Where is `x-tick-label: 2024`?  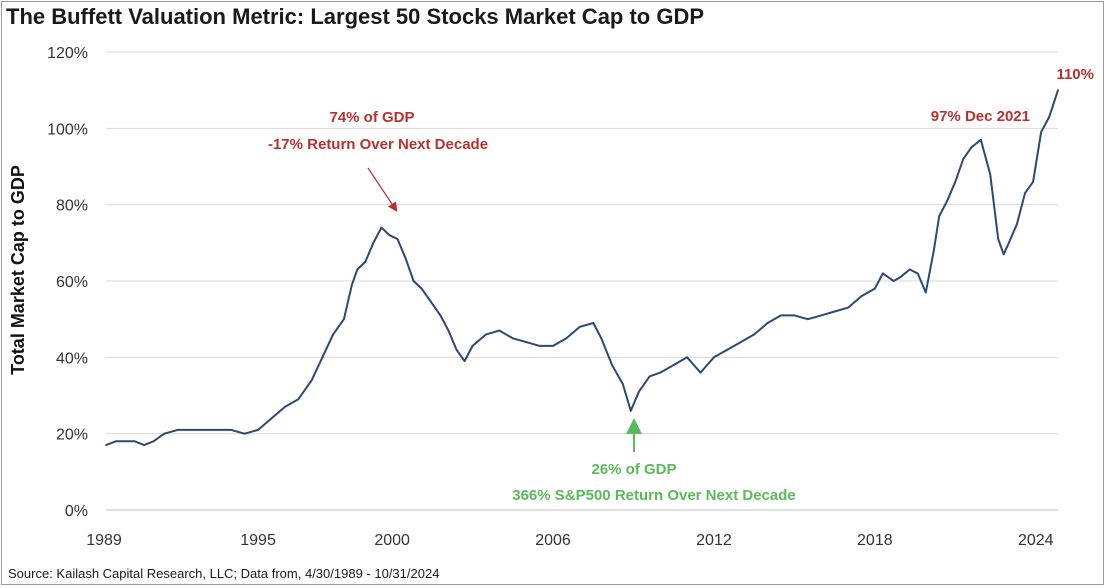 x-tick-label: 2024 is located at coordinates (1036, 540).